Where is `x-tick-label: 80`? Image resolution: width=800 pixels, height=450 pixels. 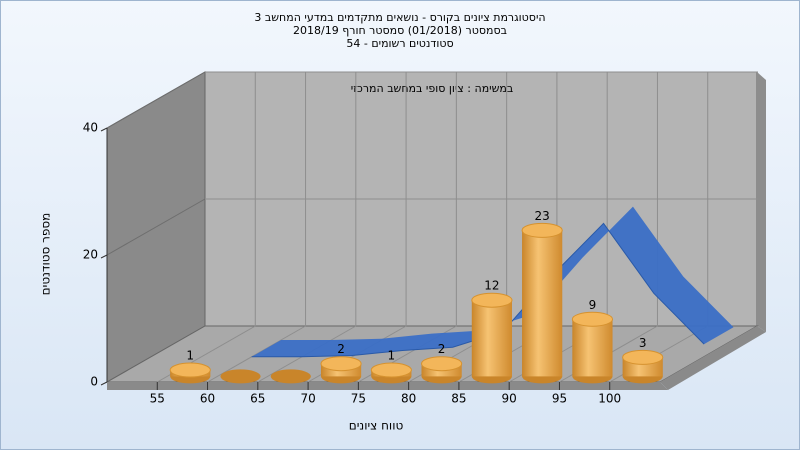 x-tick-label: 80 is located at coordinates (408, 399).